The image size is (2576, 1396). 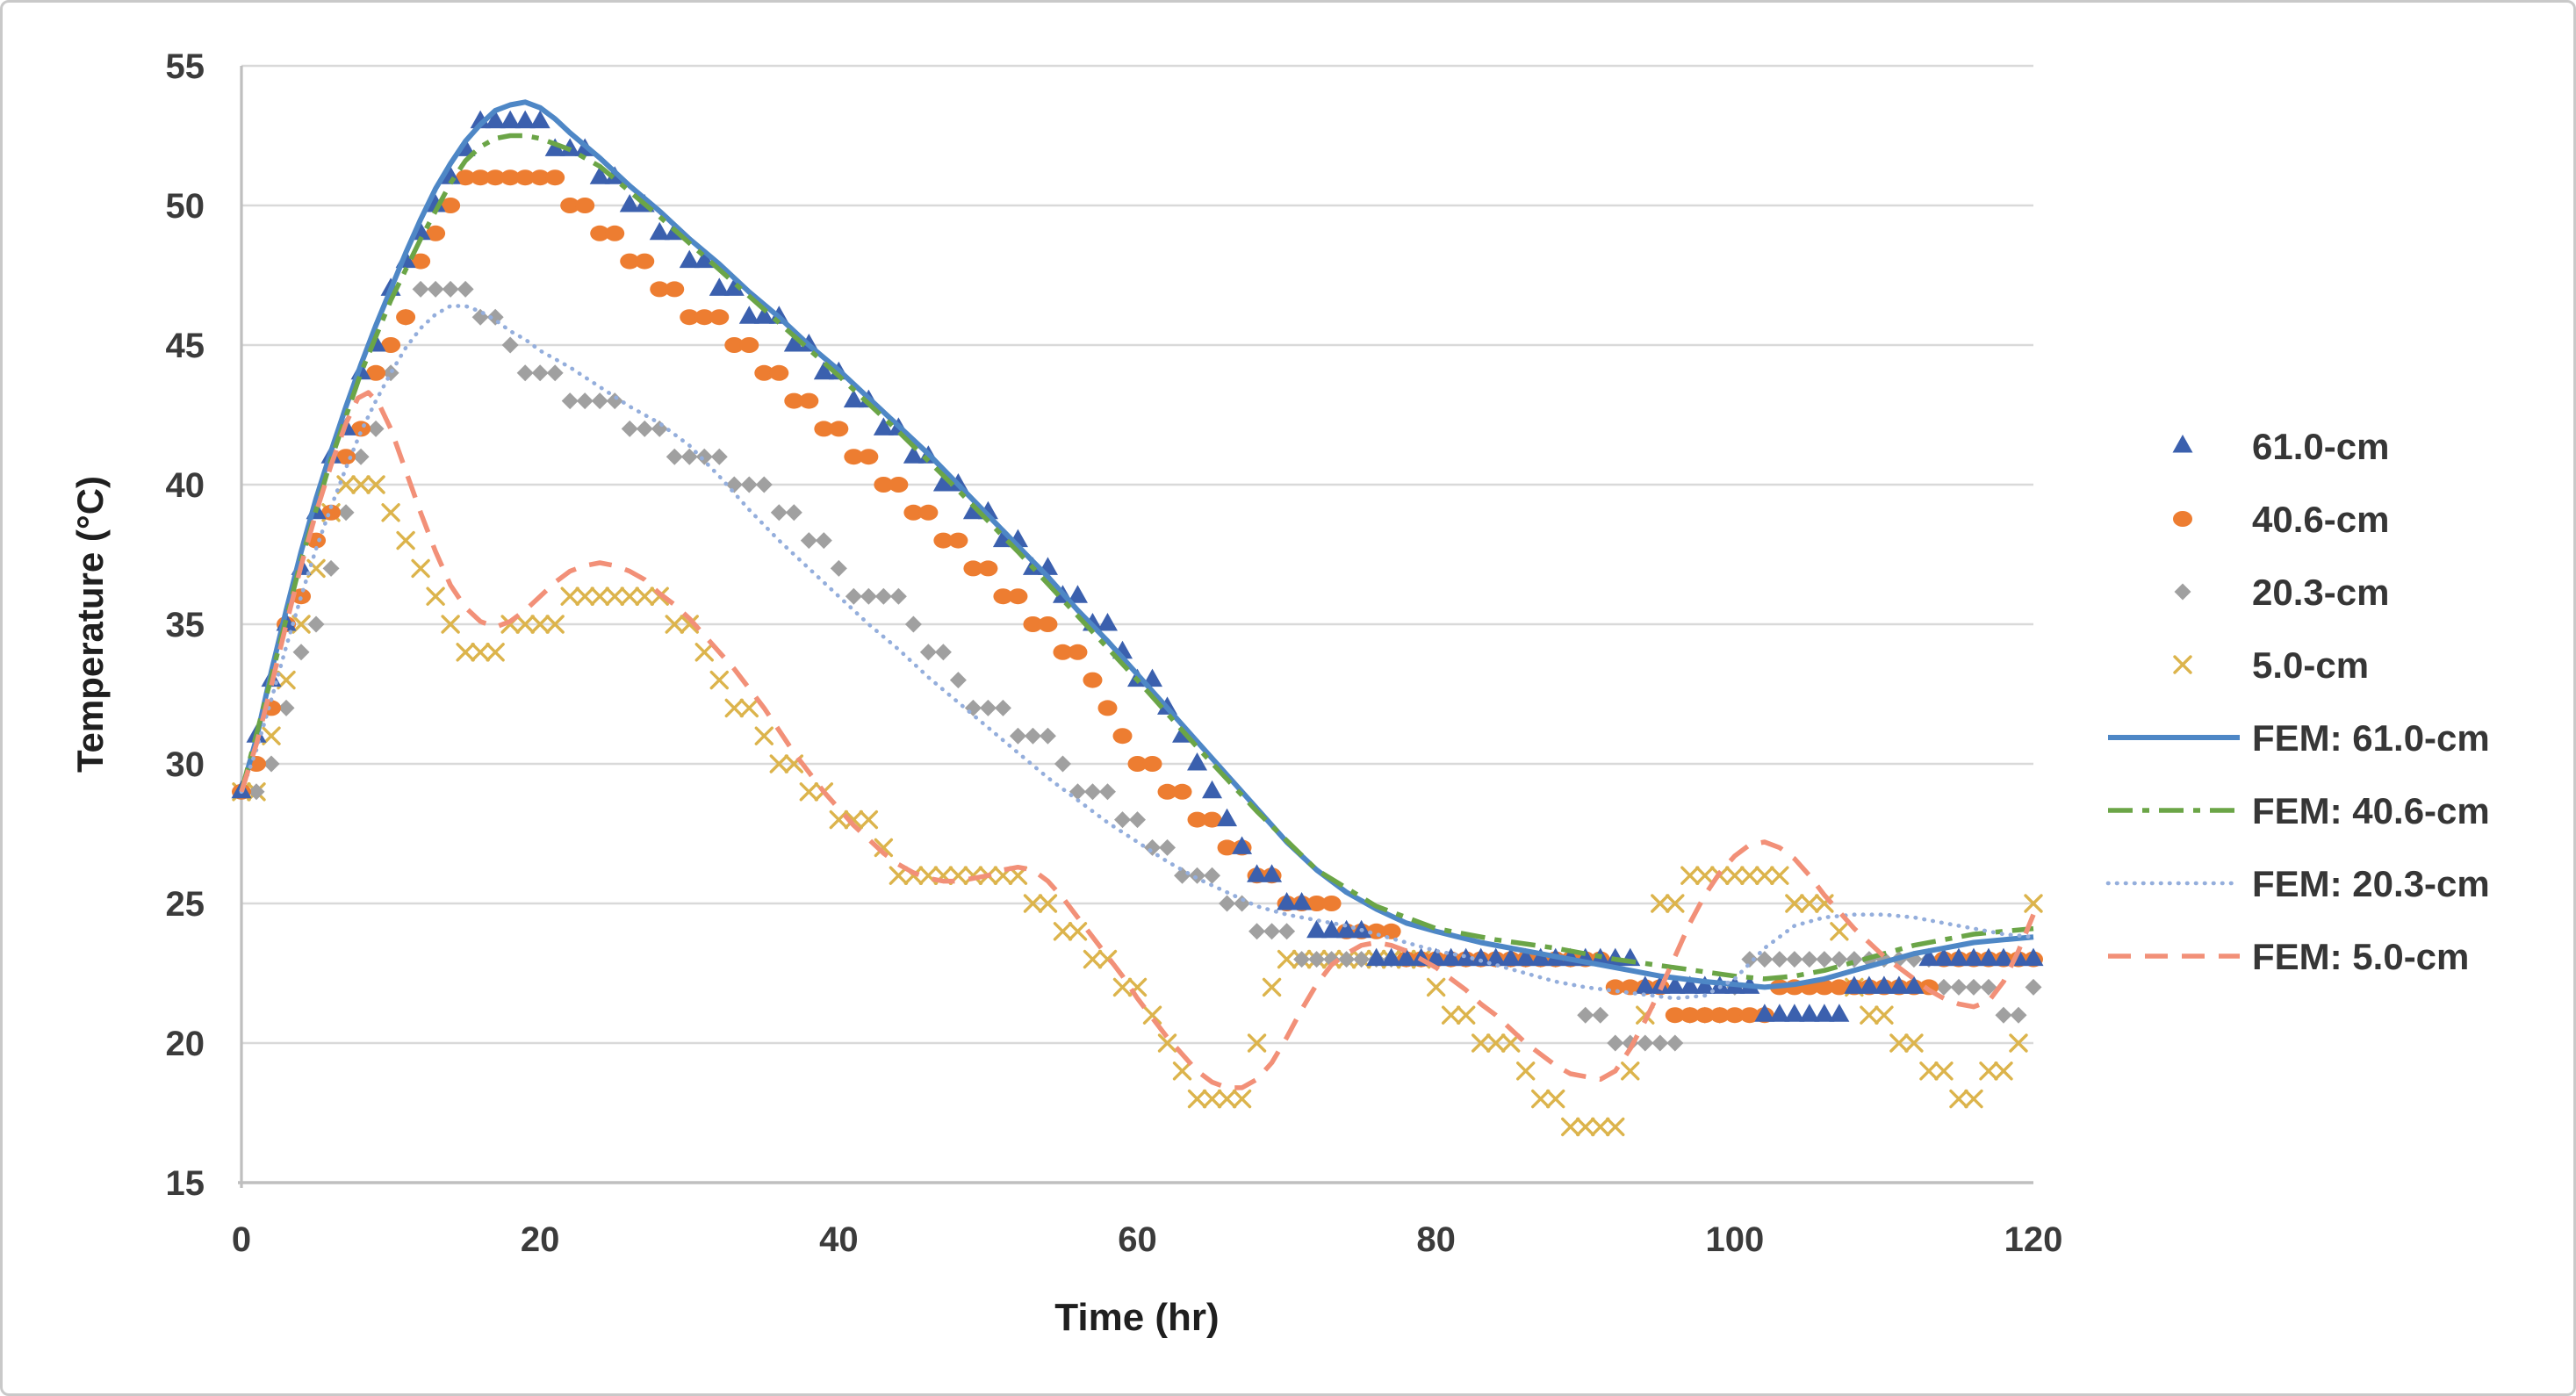 What do you see at coordinates (2320, 520) in the screenshot?
I see `legend-label: 40.6-cm` at bounding box center [2320, 520].